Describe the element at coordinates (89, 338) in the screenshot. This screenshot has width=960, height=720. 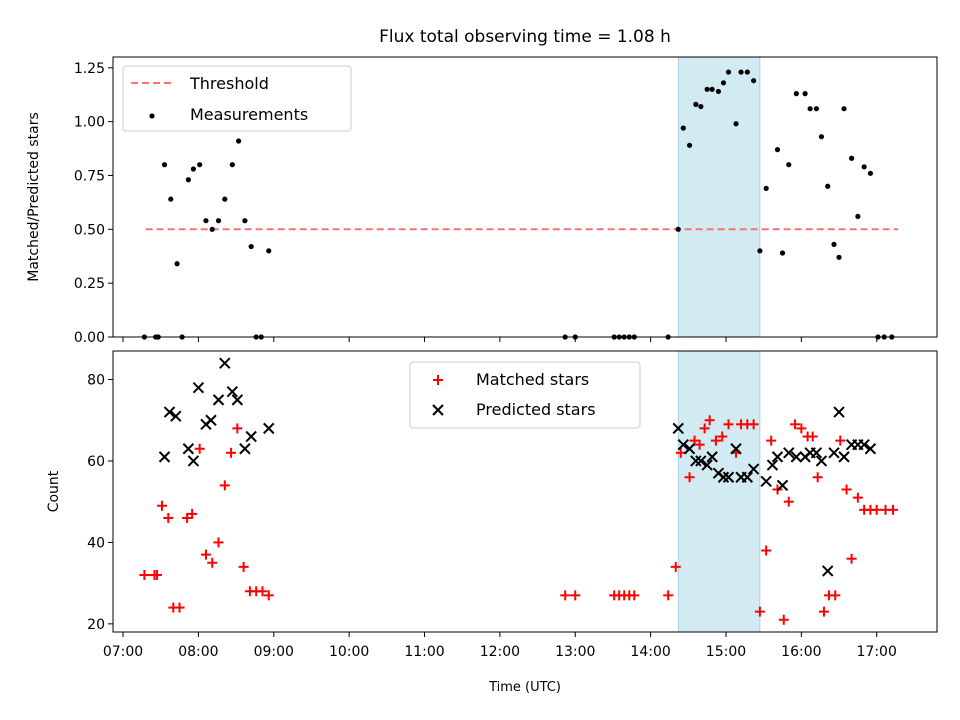
I see `y-tick-label: 0.00` at that location.